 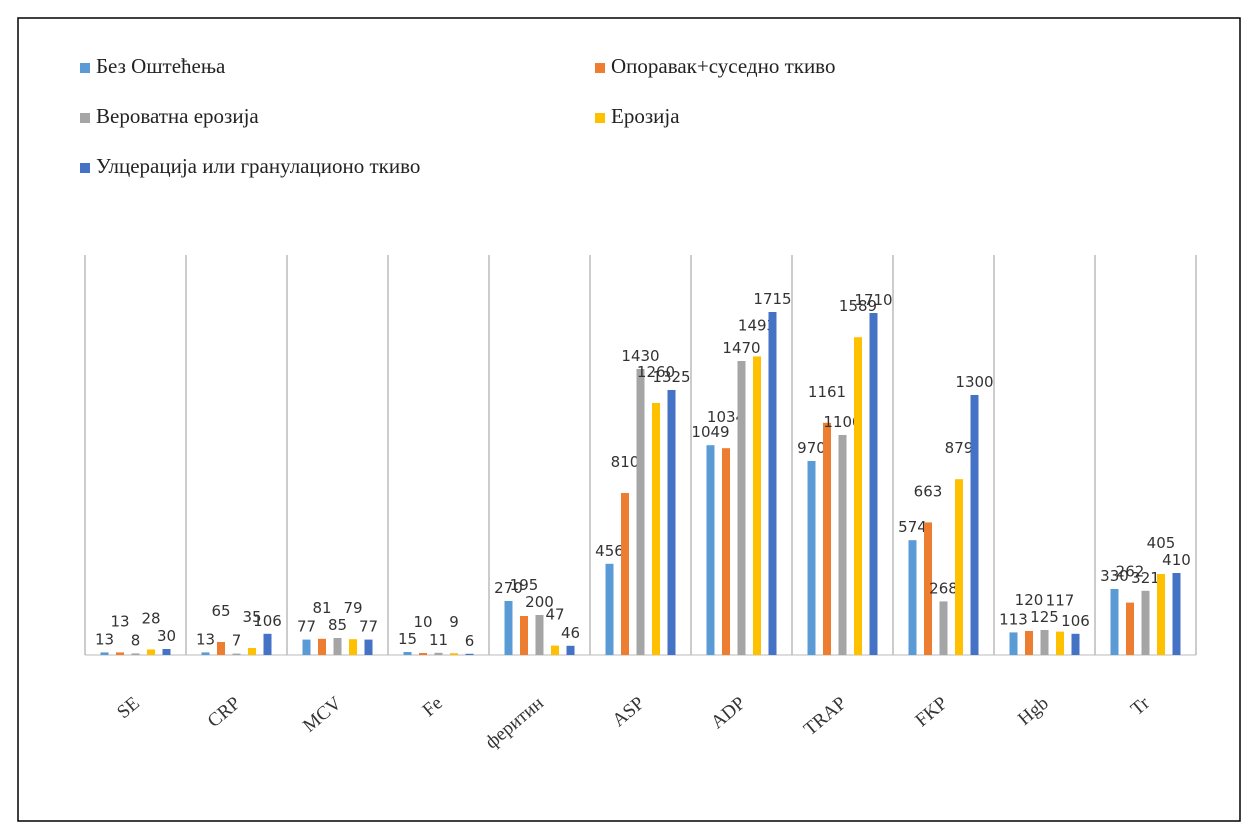 I want to click on legend-label: Опоравак+суседно ткиво, so click(x=723, y=66).